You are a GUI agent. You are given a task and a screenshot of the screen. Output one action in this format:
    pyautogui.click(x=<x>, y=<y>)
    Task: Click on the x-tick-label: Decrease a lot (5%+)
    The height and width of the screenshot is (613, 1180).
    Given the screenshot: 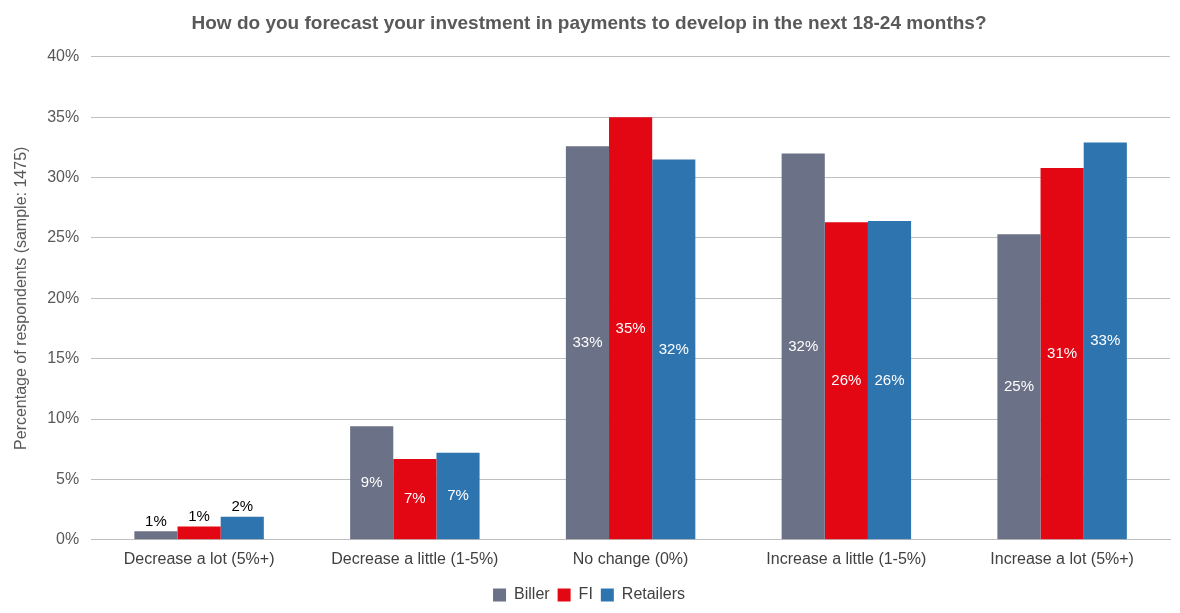 What is the action you would take?
    pyautogui.click(x=199, y=558)
    